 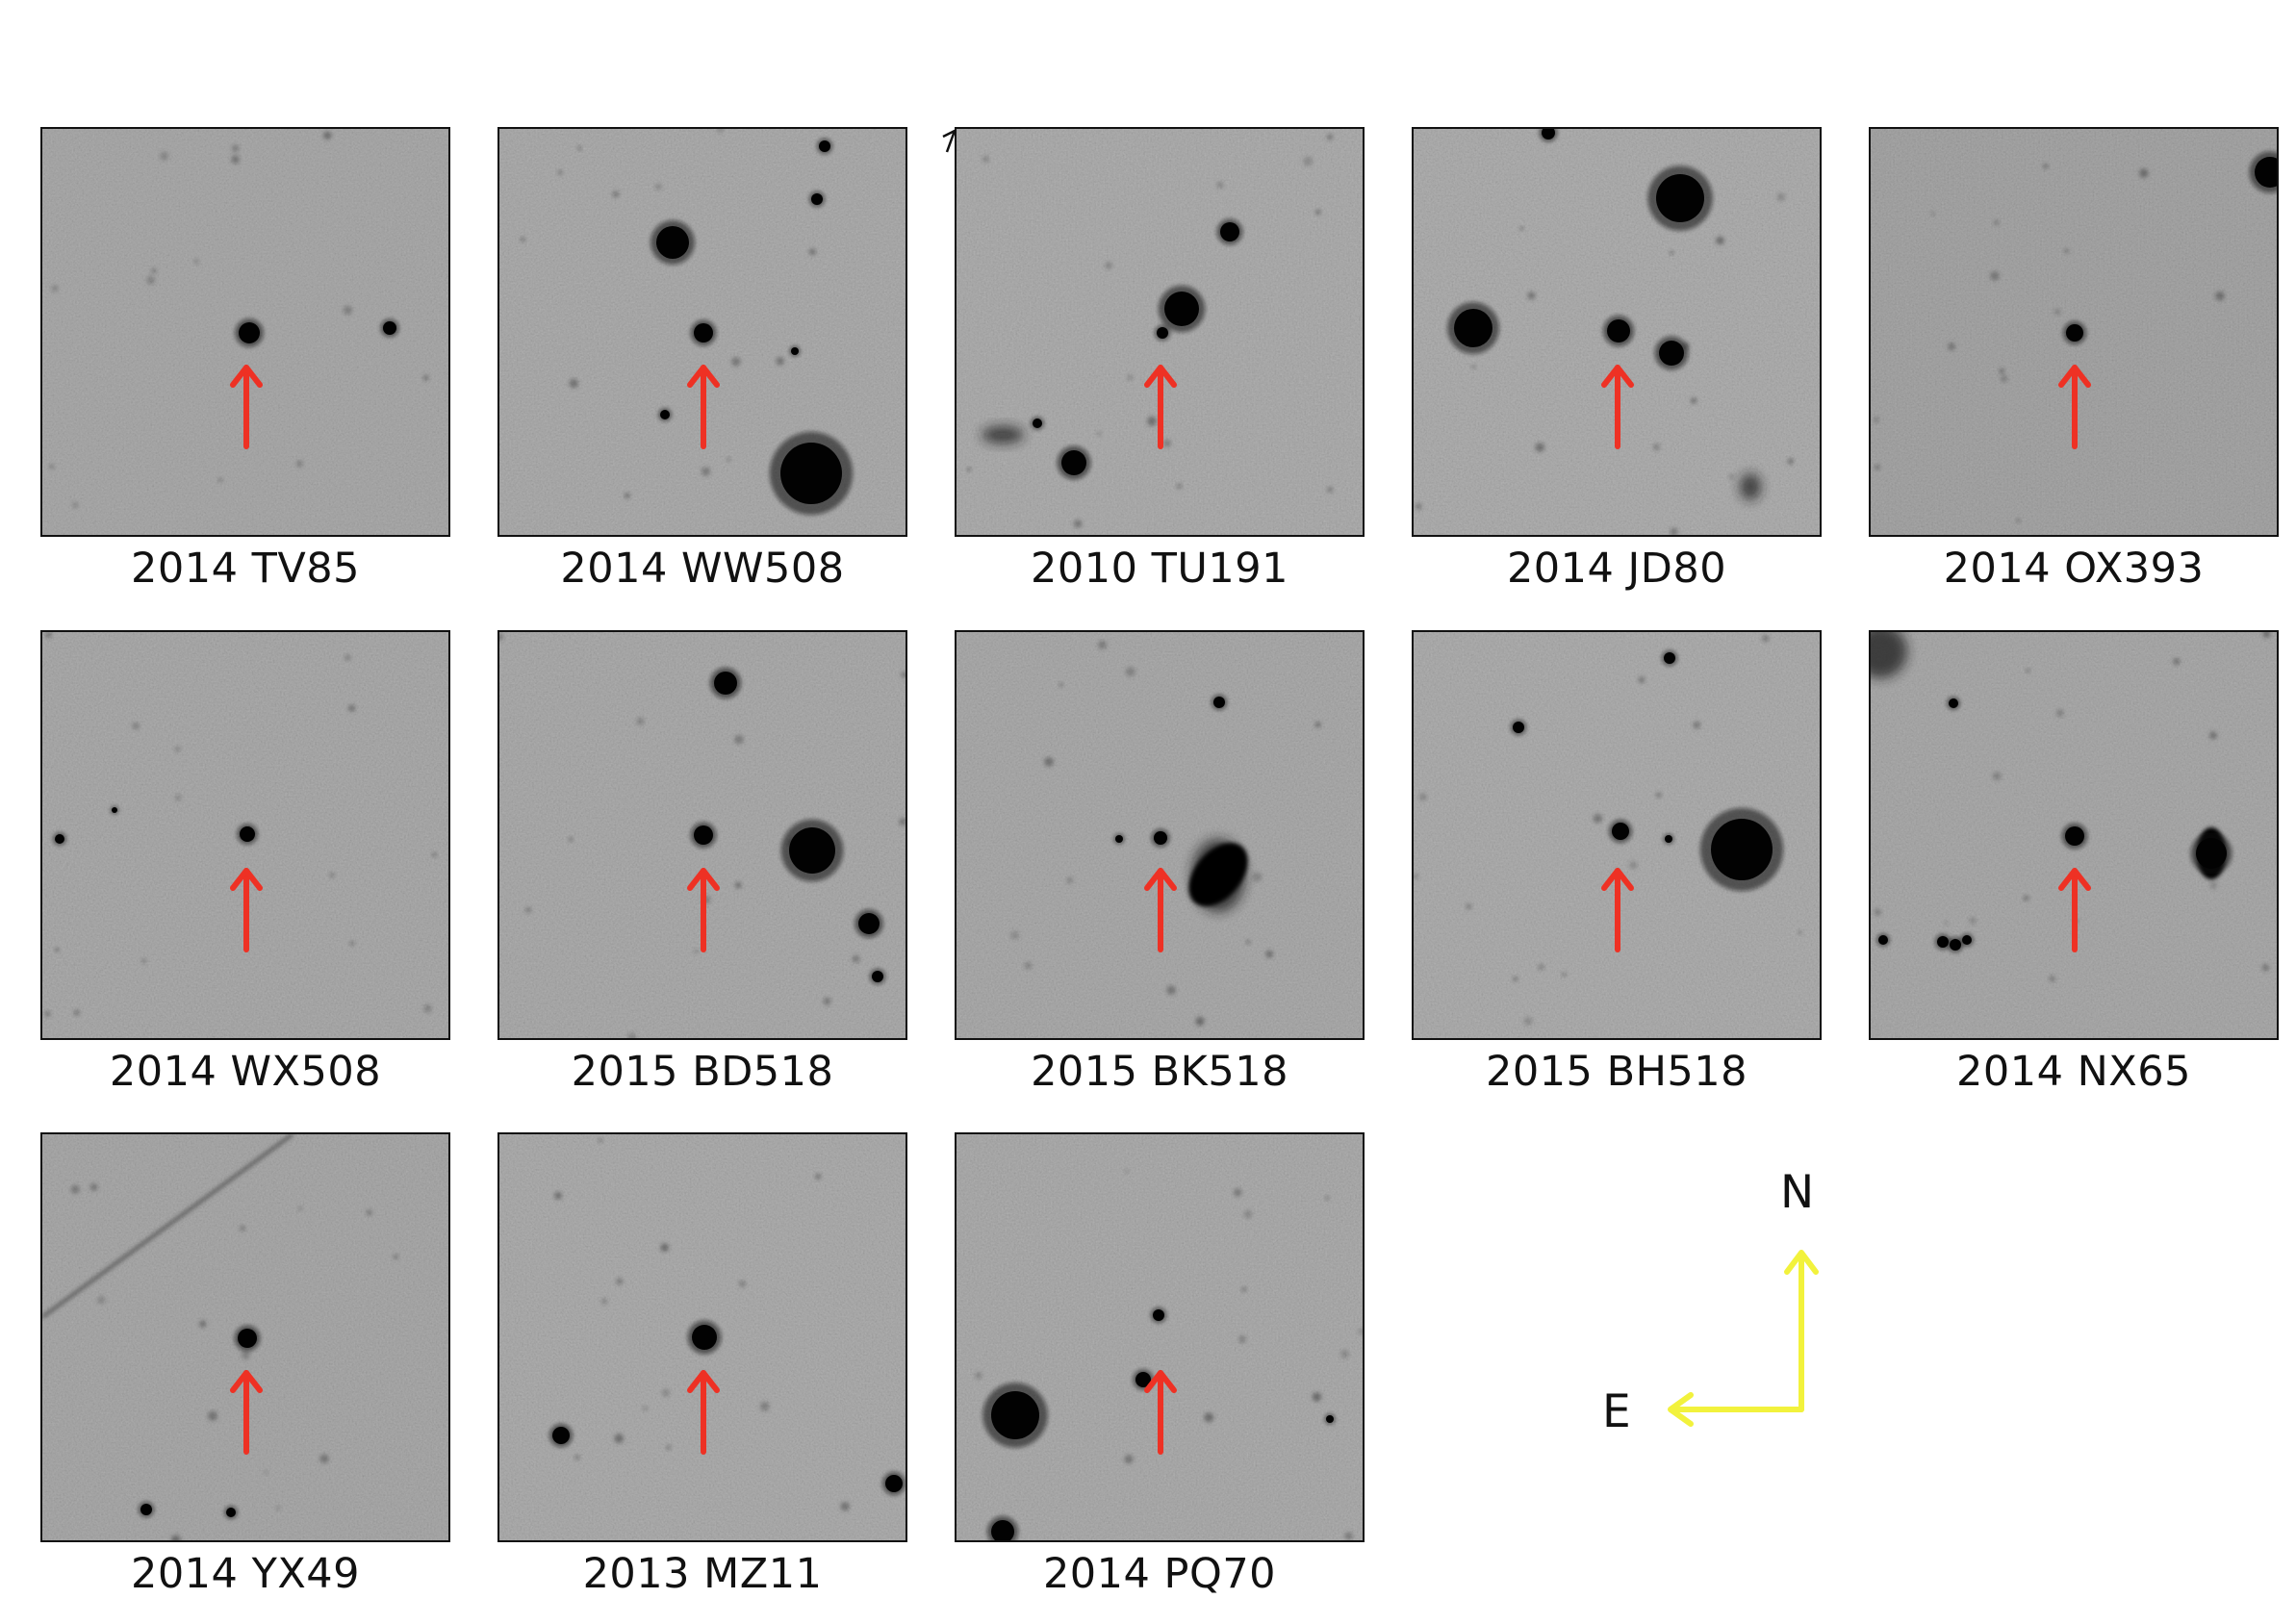 I want to click on image-cell: 2014 OX393, so click(x=2074, y=360).